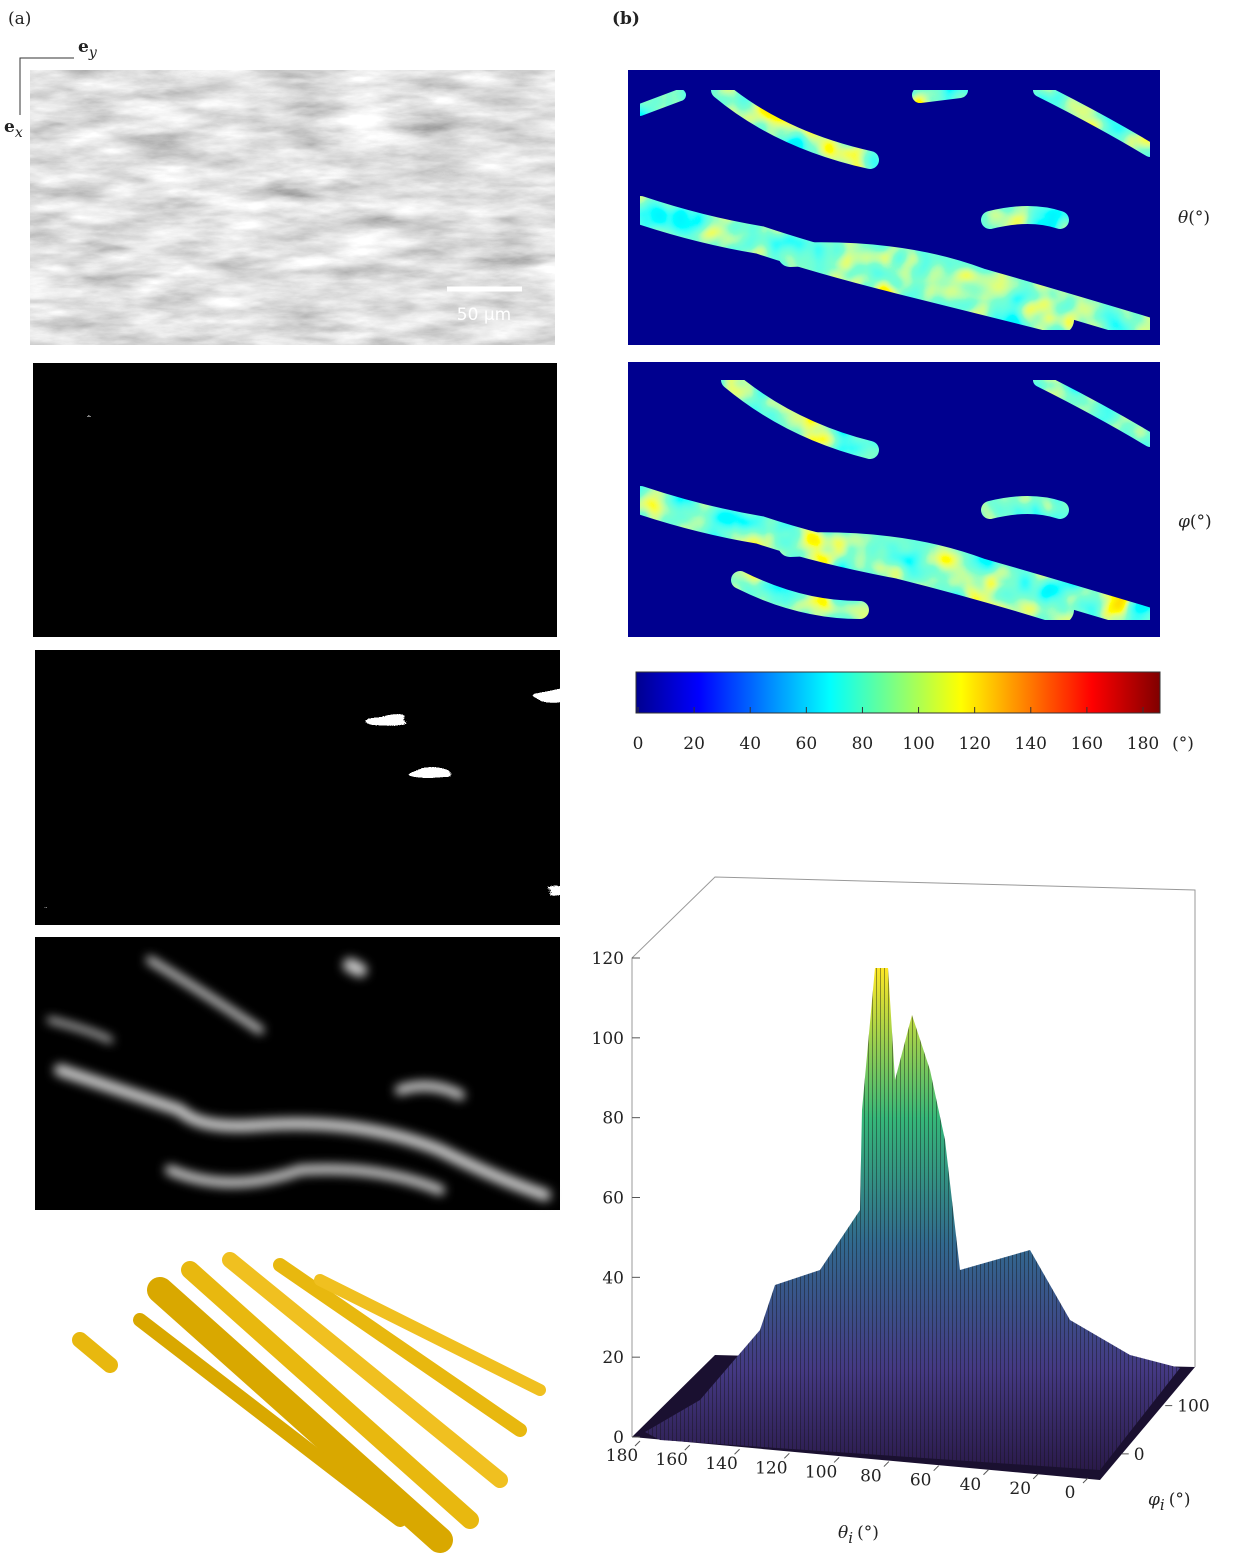  I want to click on axes-glyph: ey ex, so click(51, 89).